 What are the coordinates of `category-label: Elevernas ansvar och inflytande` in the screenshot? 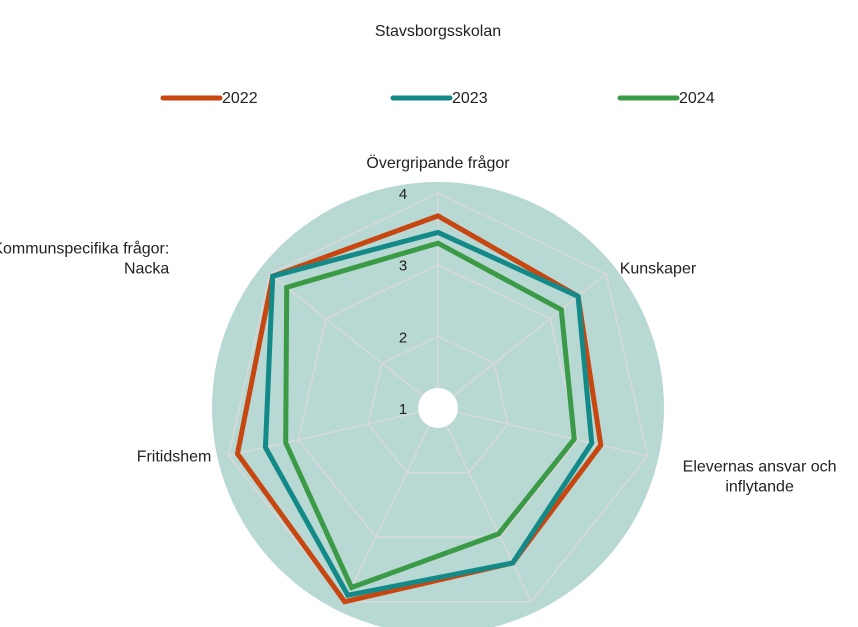 It's located at (760, 477).